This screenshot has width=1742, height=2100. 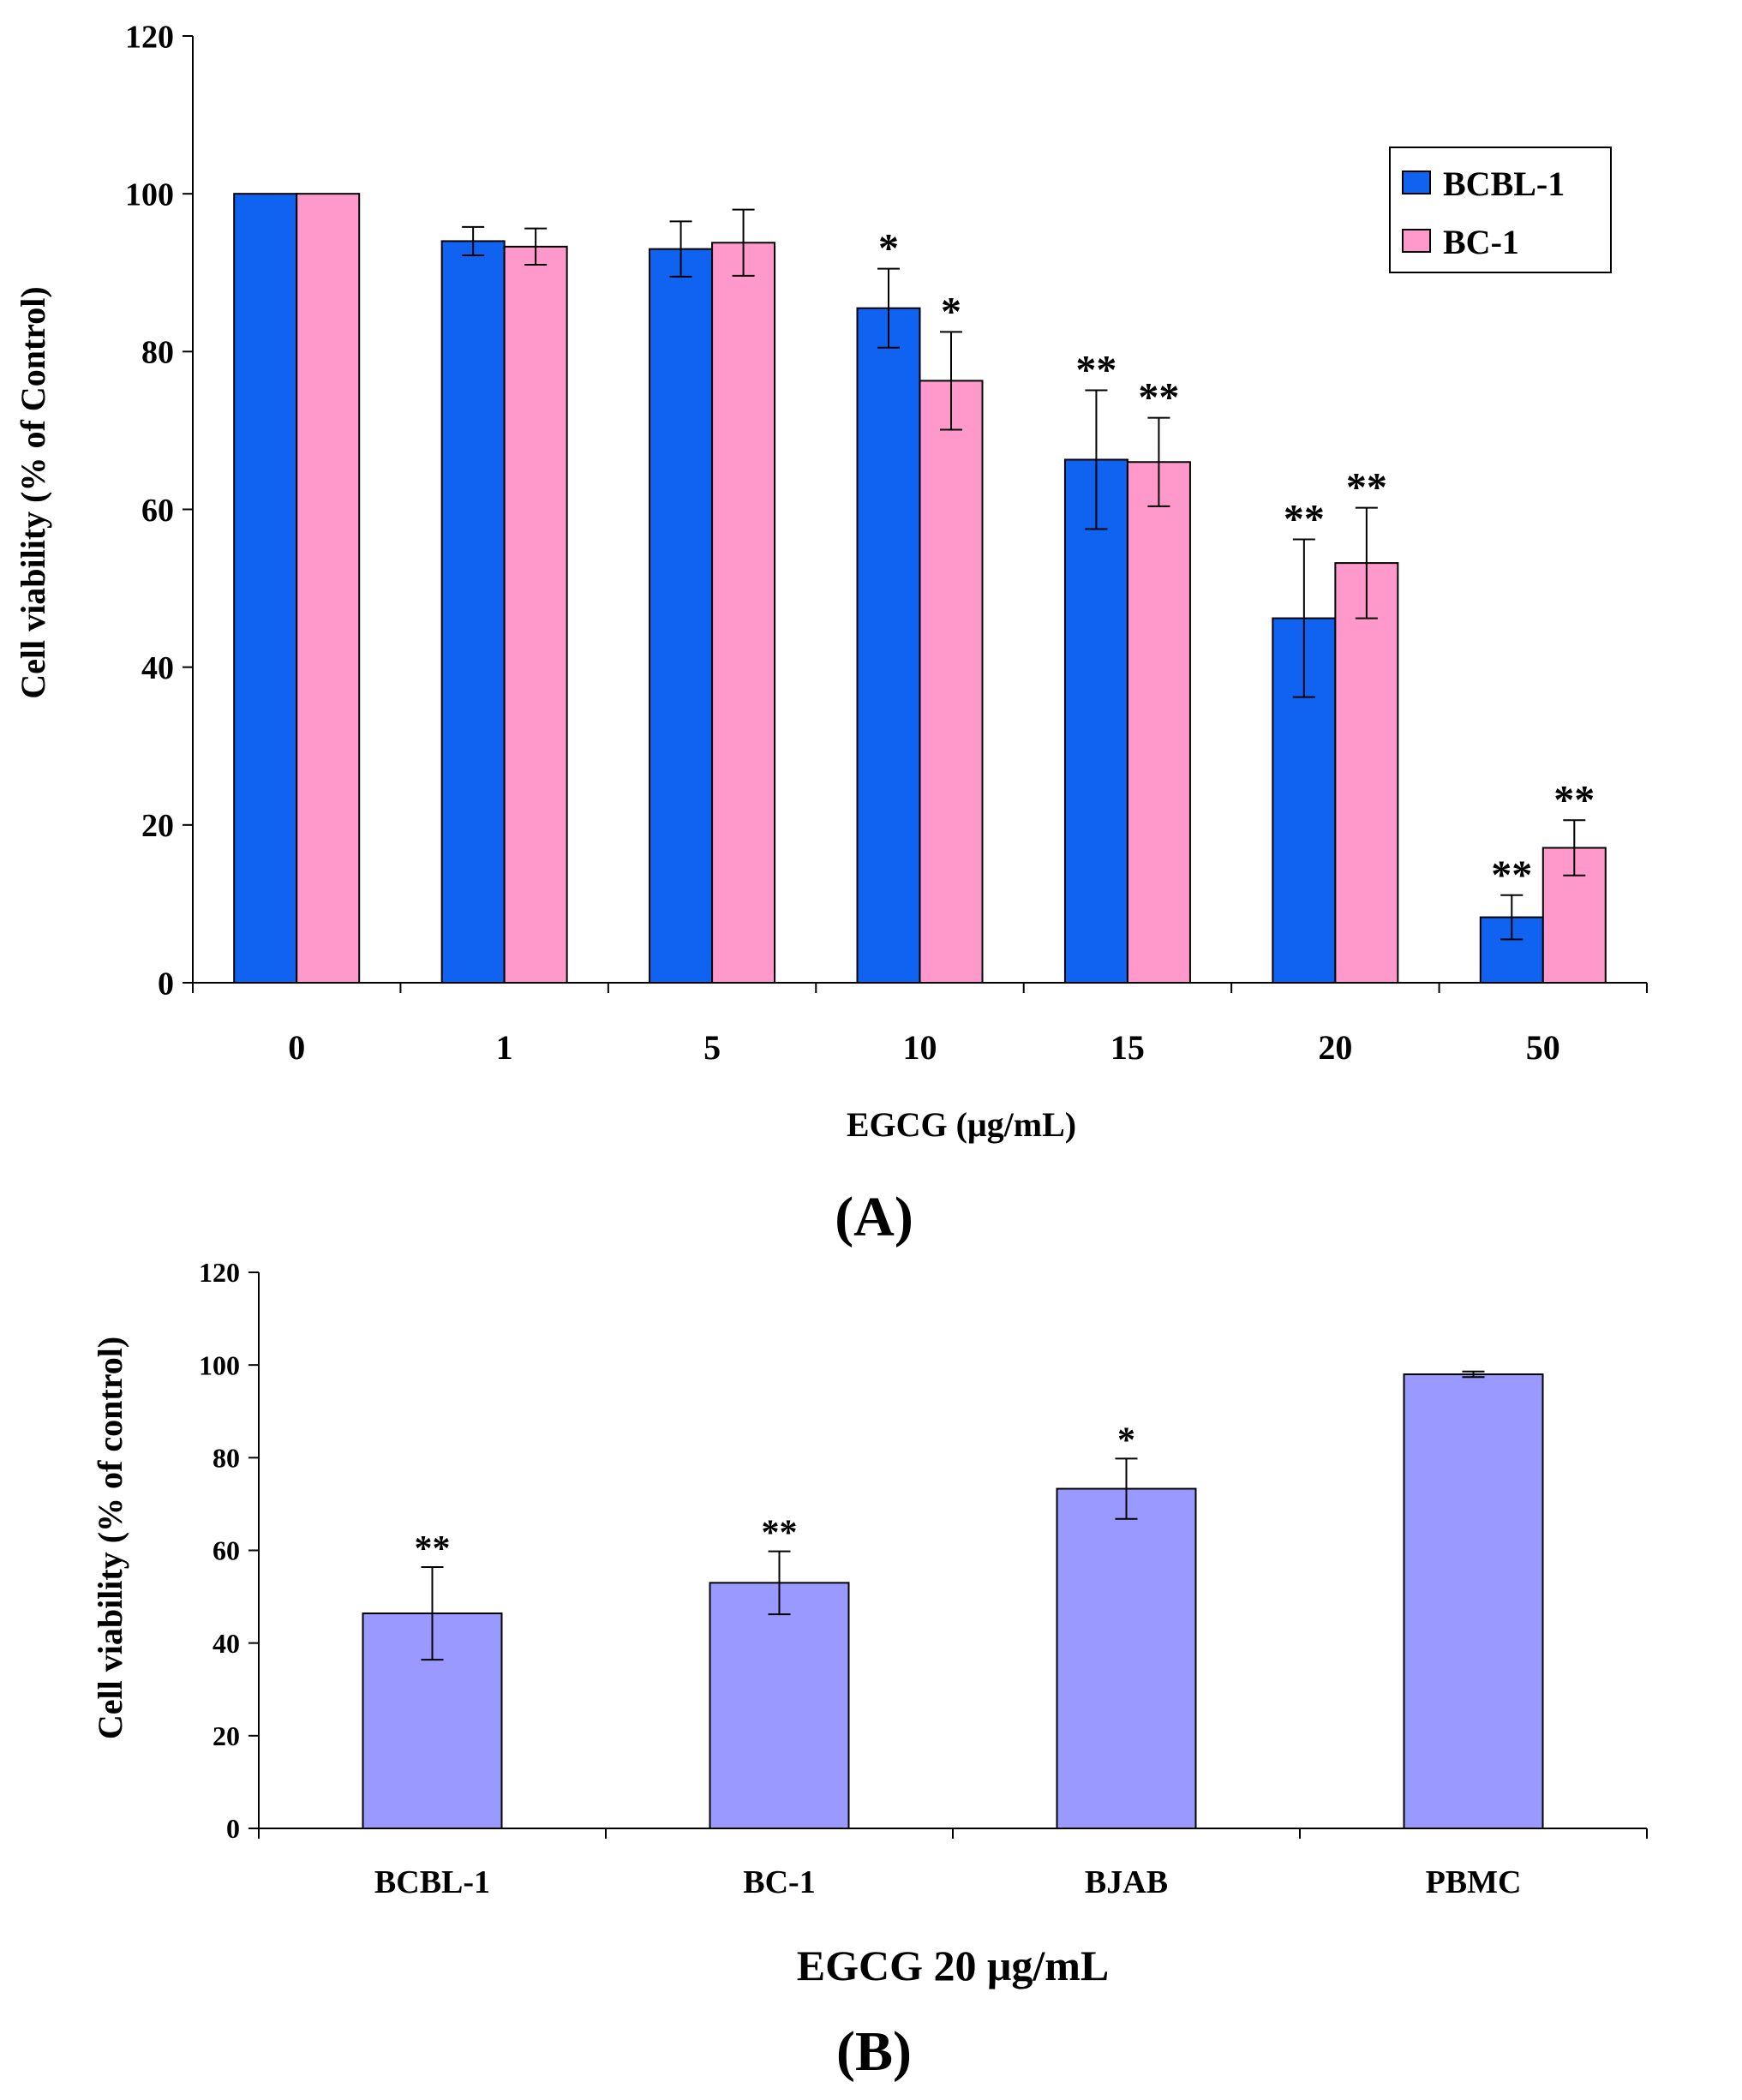 What do you see at coordinates (233, 1828) in the screenshot?
I see `panel-b-y-tick-label: 0` at bounding box center [233, 1828].